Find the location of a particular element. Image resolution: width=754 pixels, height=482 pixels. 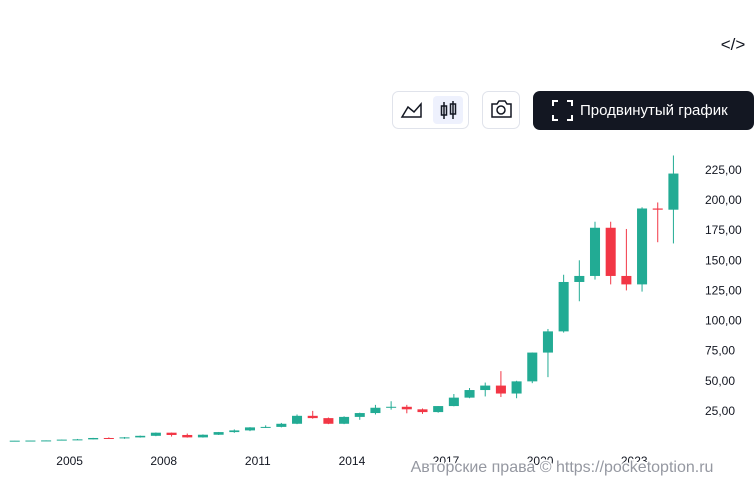

y-tick-label: 100,00 is located at coordinates (723, 321).